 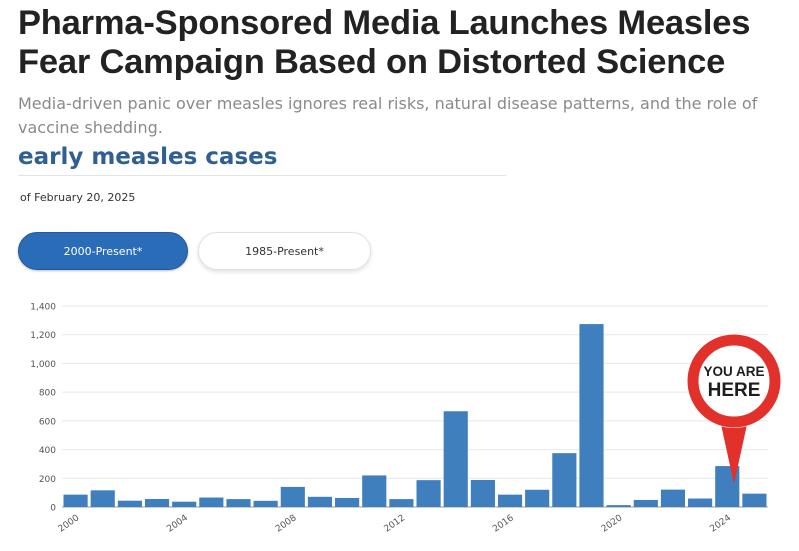 I want to click on y-tick-label: 800, so click(x=47, y=394).